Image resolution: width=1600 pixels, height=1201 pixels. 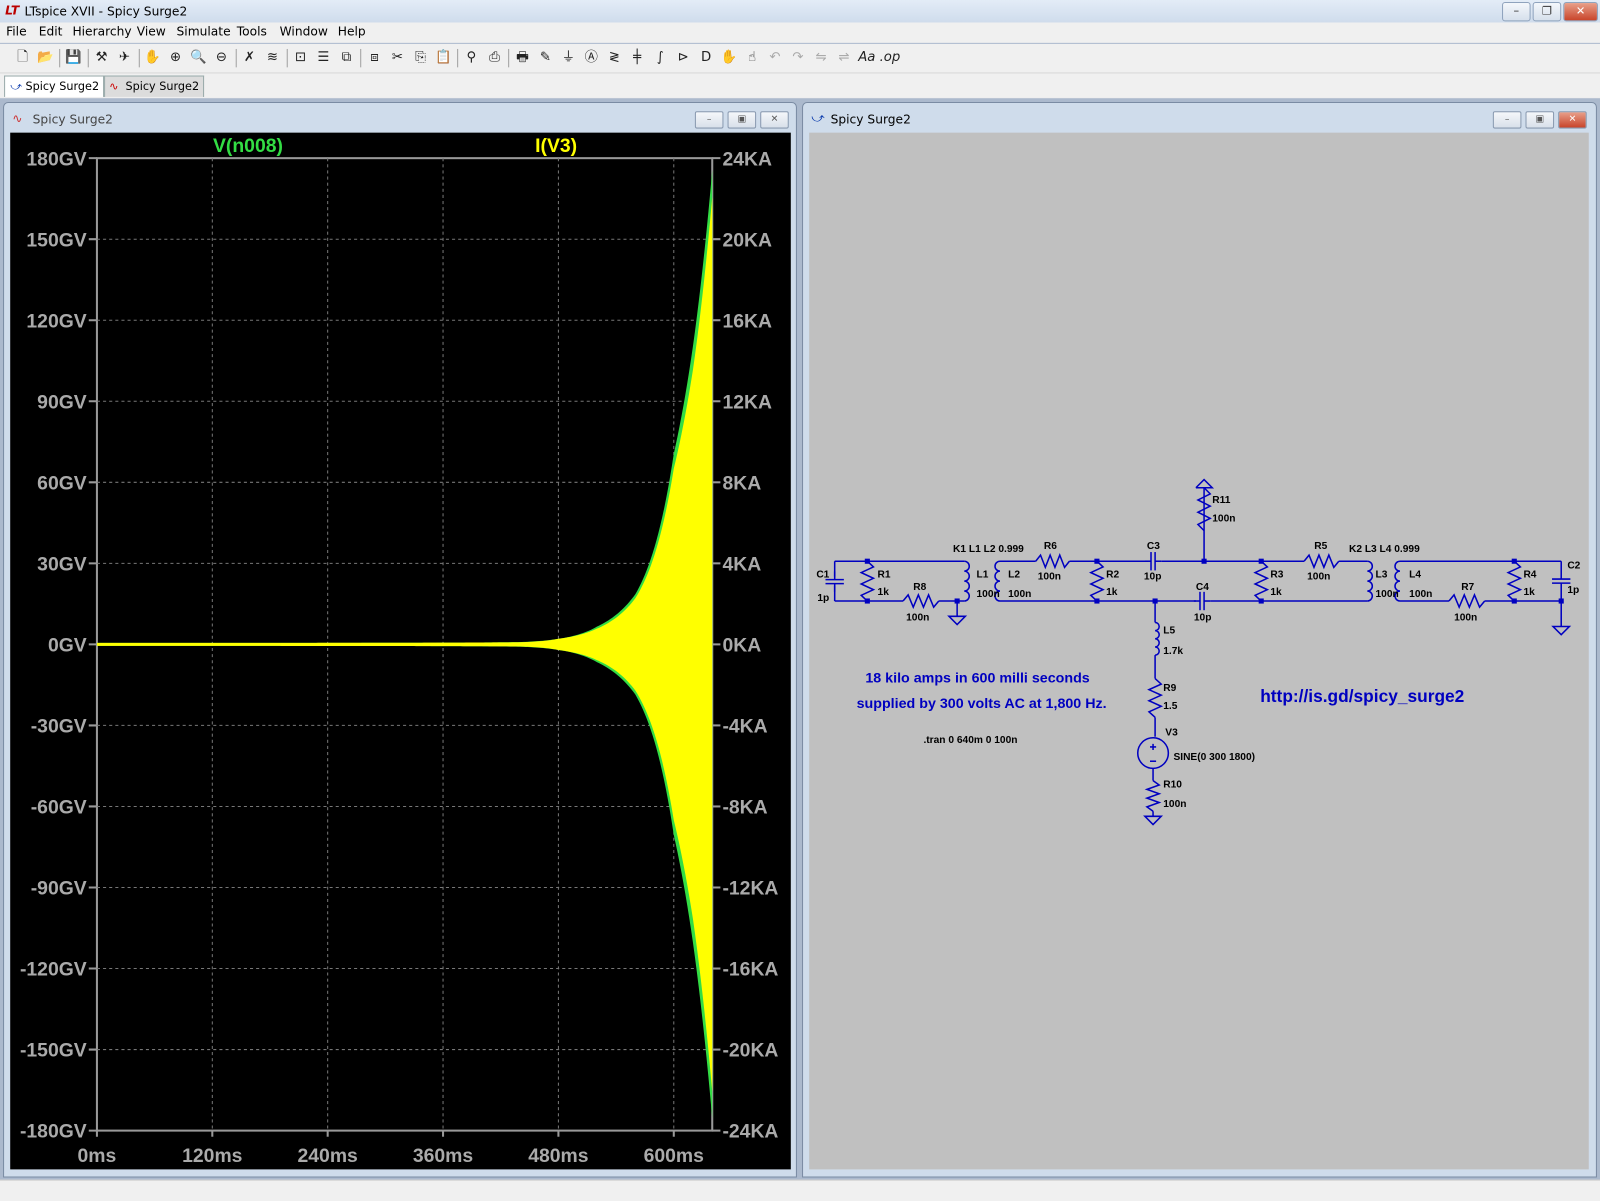 I want to click on menu-help: Help, so click(x=351, y=31).